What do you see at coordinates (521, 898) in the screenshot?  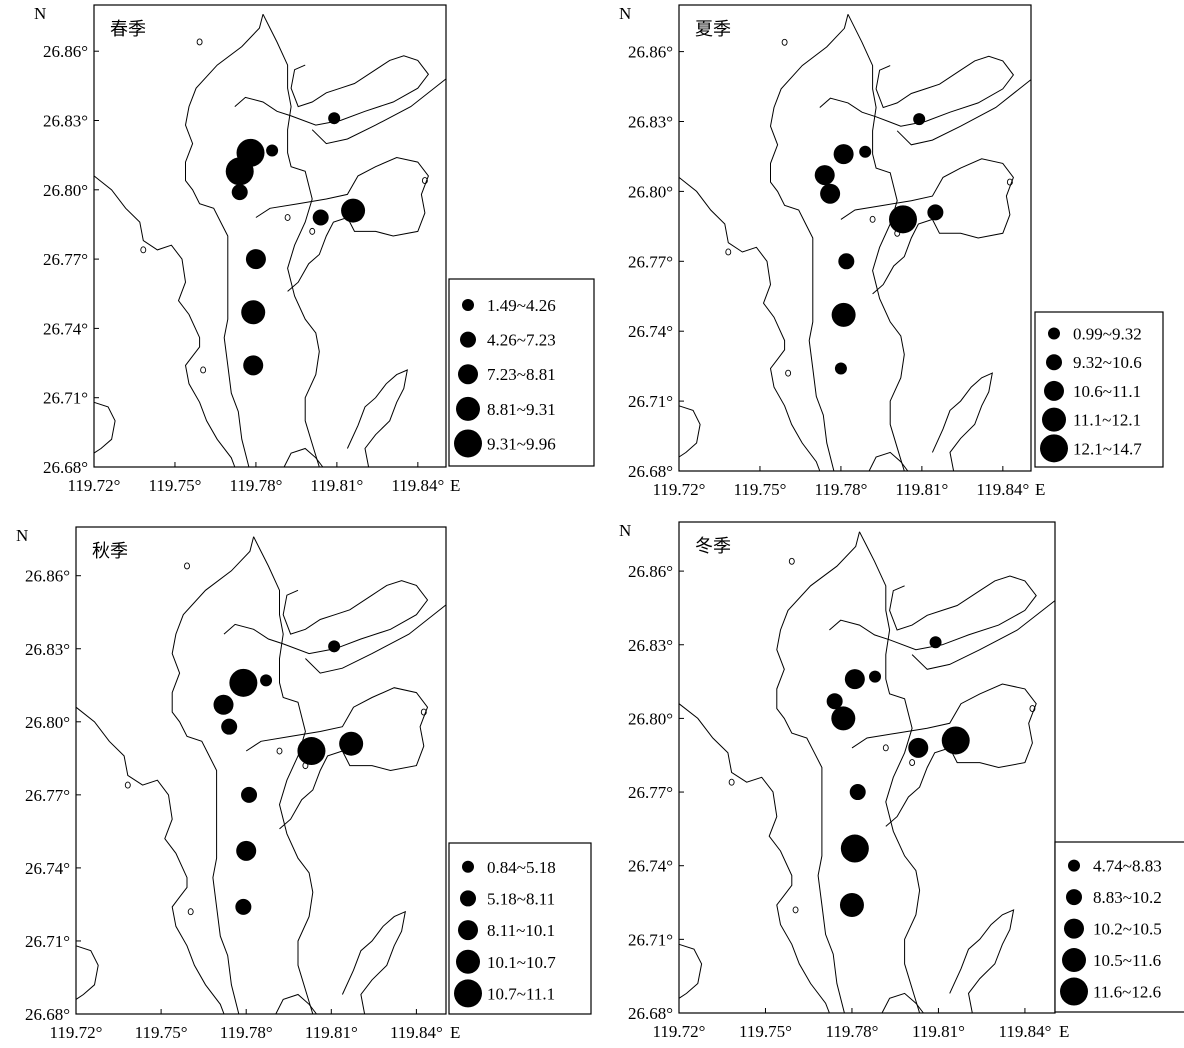 I see `legend-label: 5.18~8.11` at bounding box center [521, 898].